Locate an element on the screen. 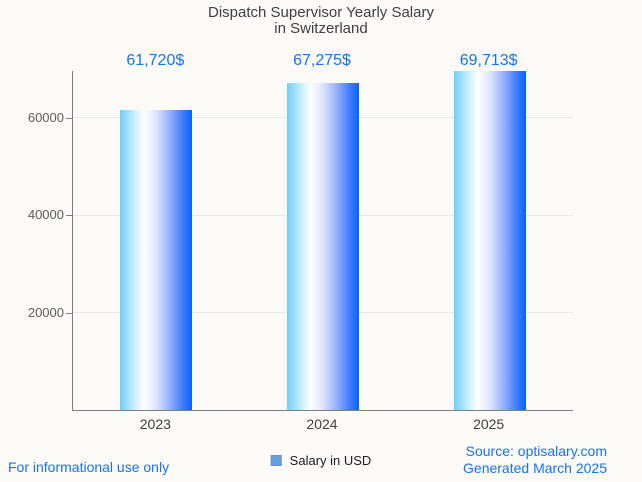  bar-value-label: 67,275$ is located at coordinates (322, 60).